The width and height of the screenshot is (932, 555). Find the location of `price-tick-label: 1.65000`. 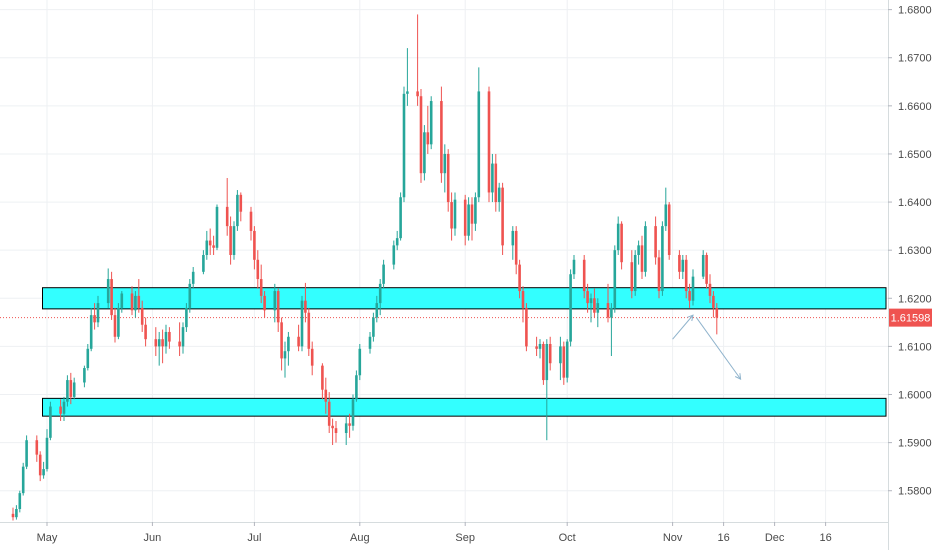

price-tick-label: 1.65000 is located at coordinates (915, 155).